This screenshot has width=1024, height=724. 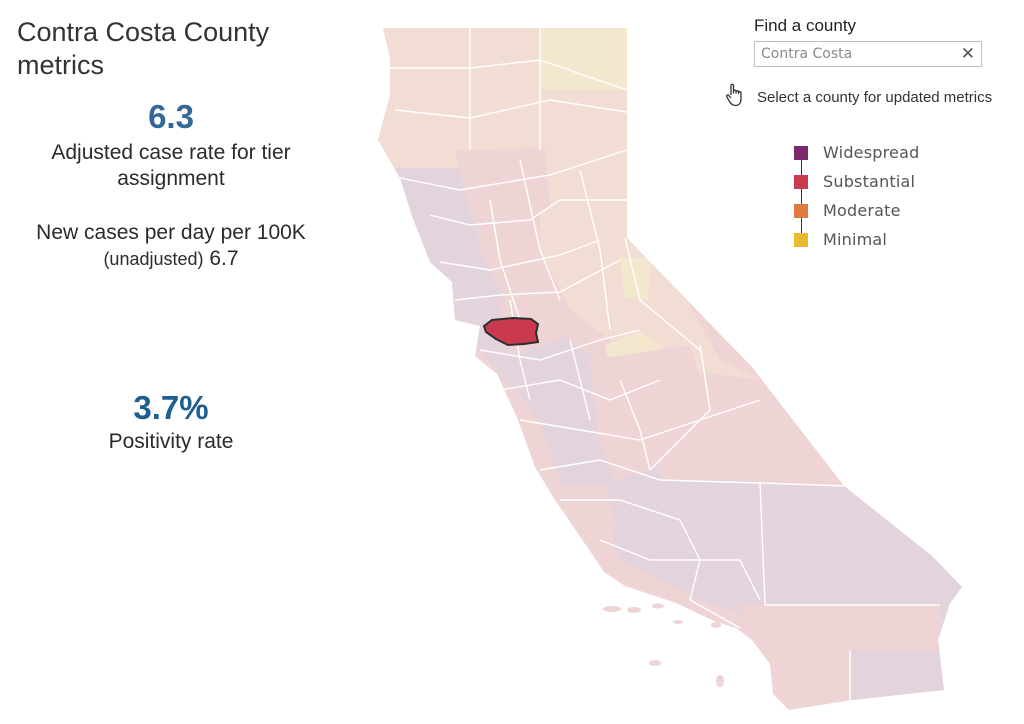 I want to click on positivity-metric: 3.7% Positivity rate, so click(x=171, y=422).